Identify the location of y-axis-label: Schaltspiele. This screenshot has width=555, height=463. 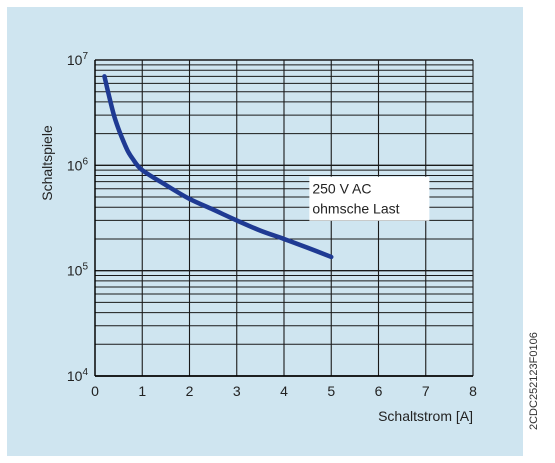
(47, 163).